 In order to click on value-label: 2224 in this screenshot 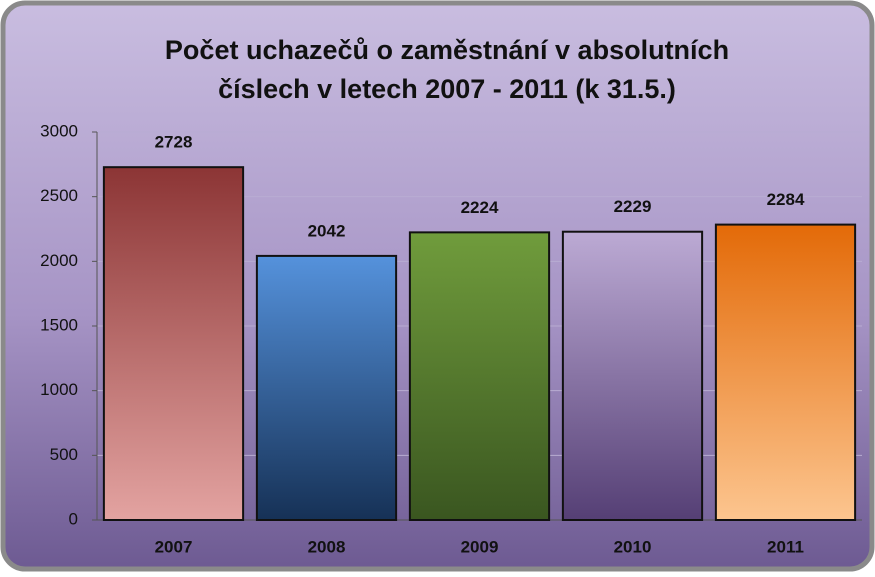, I will do `click(480, 207)`.